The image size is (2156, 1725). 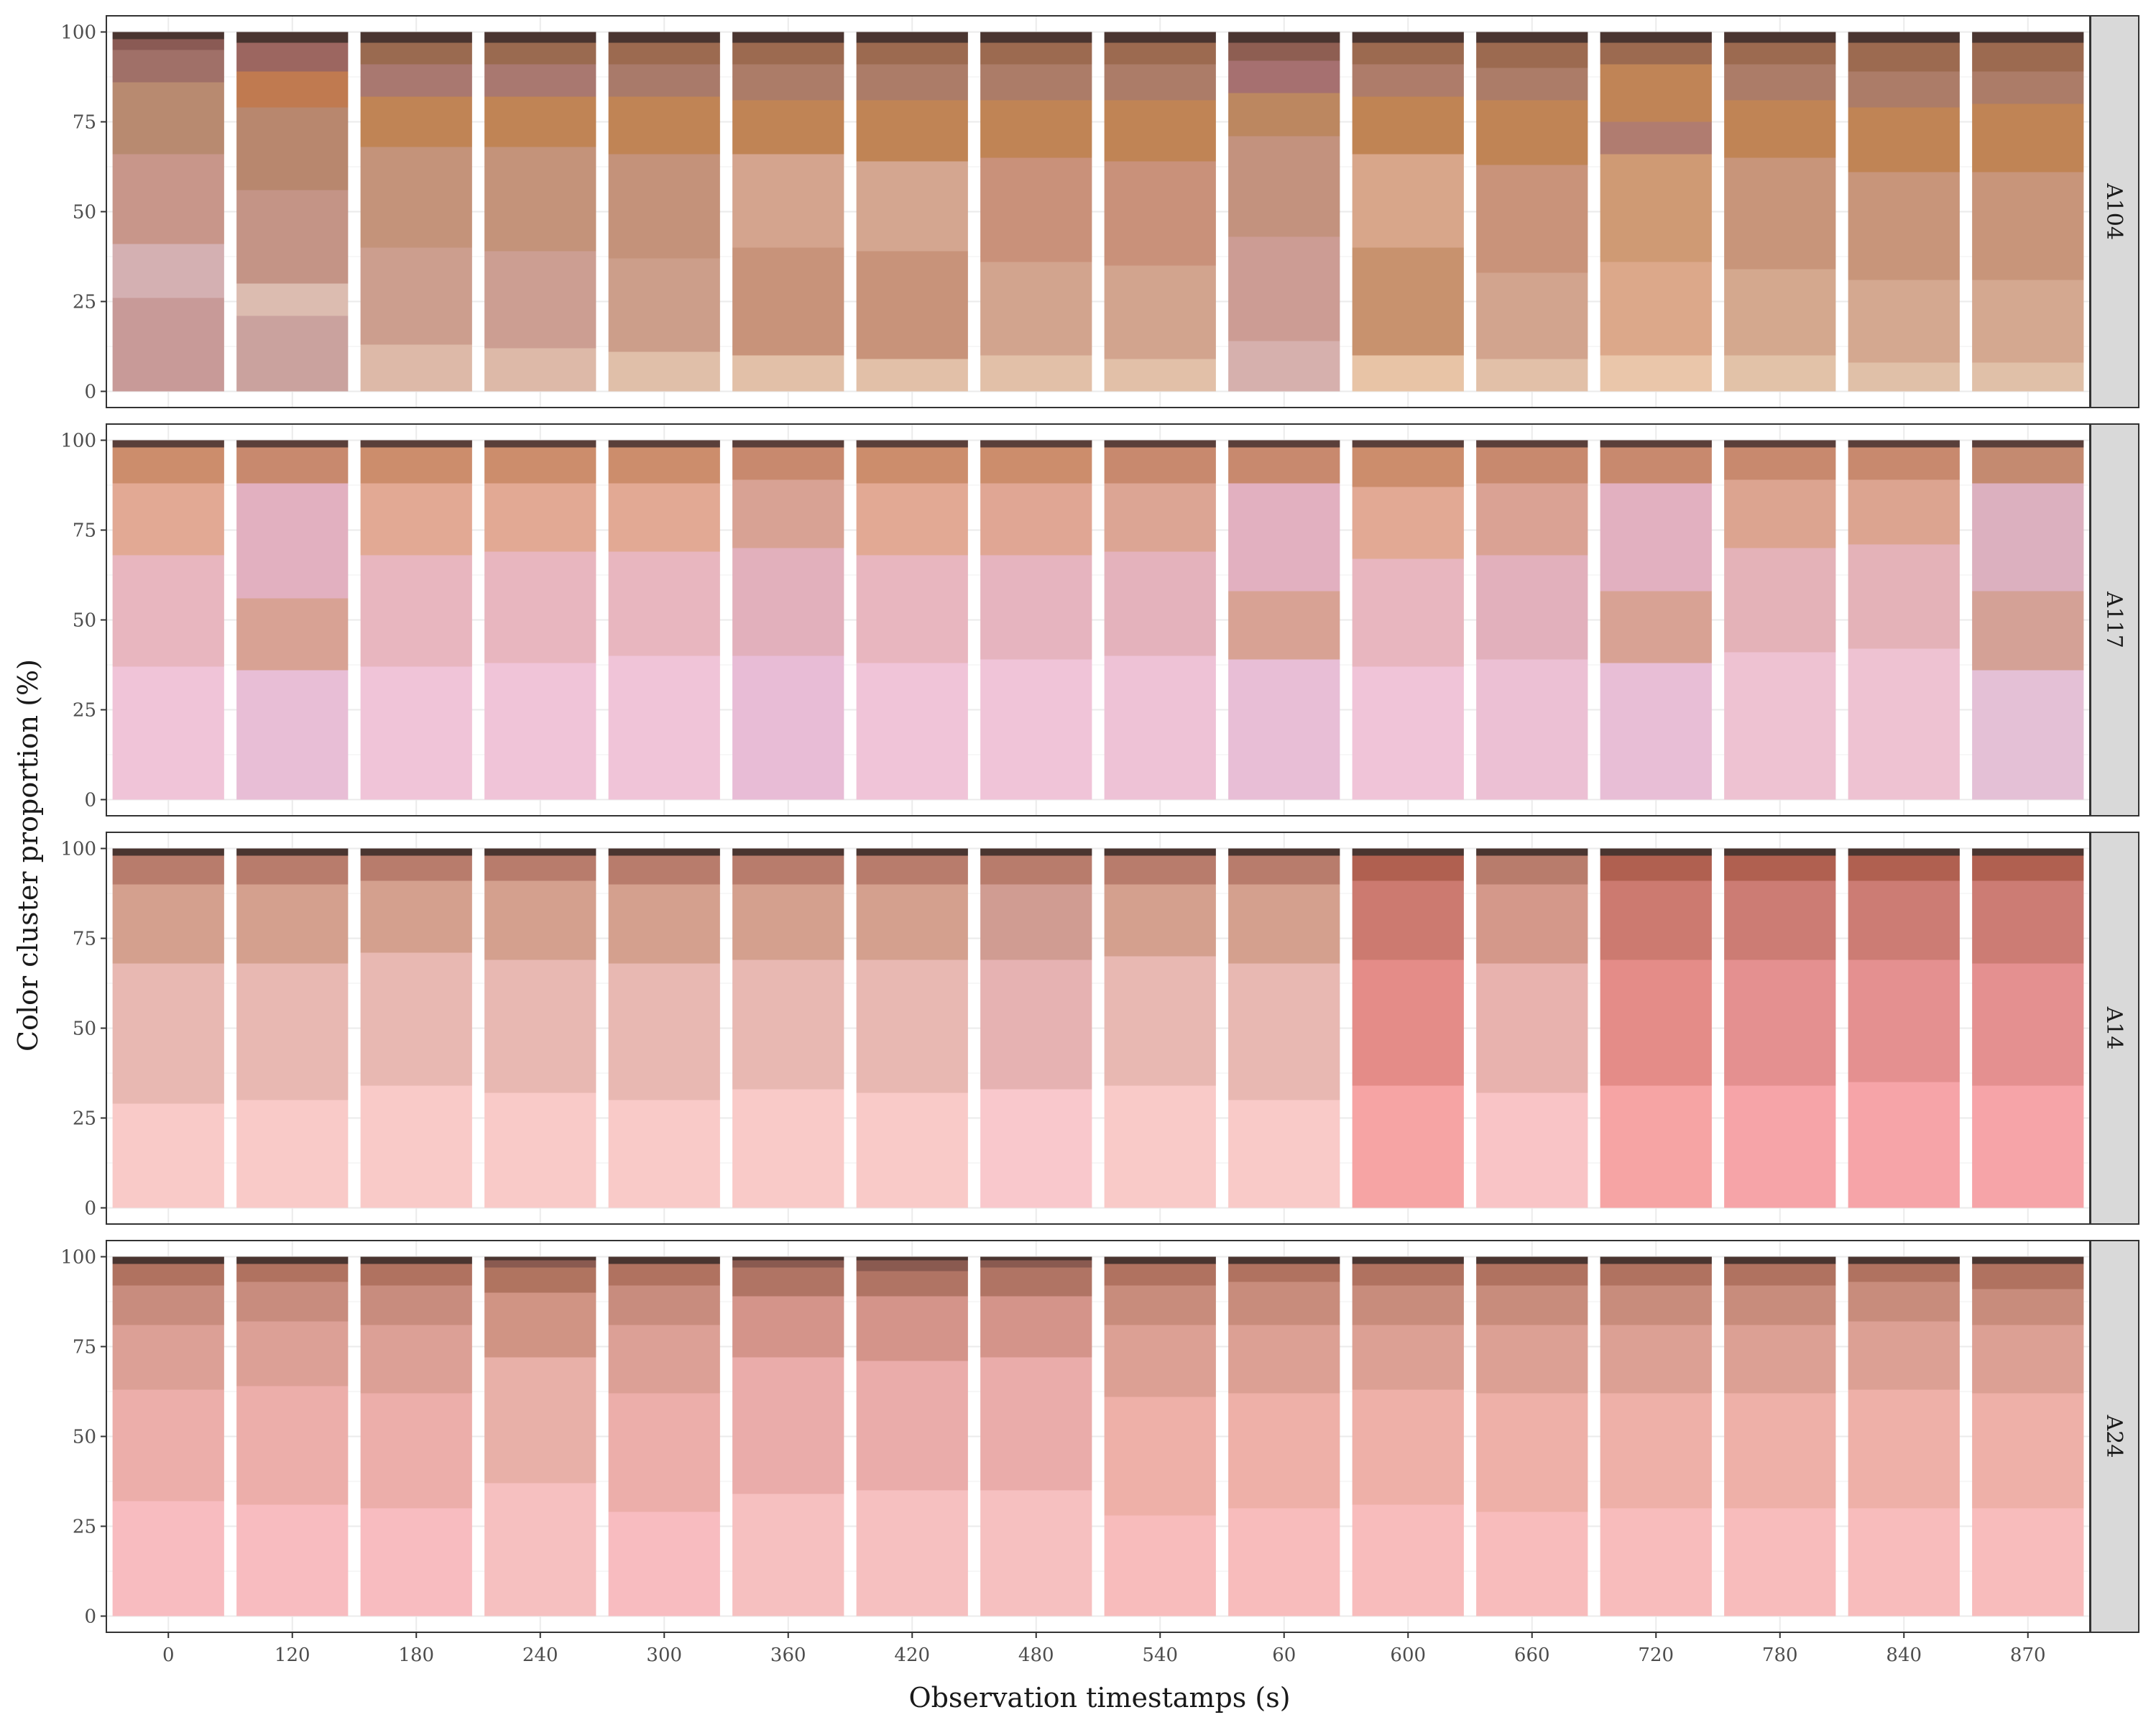 What do you see at coordinates (90, 800) in the screenshot?
I see `y-tick-label: 0` at bounding box center [90, 800].